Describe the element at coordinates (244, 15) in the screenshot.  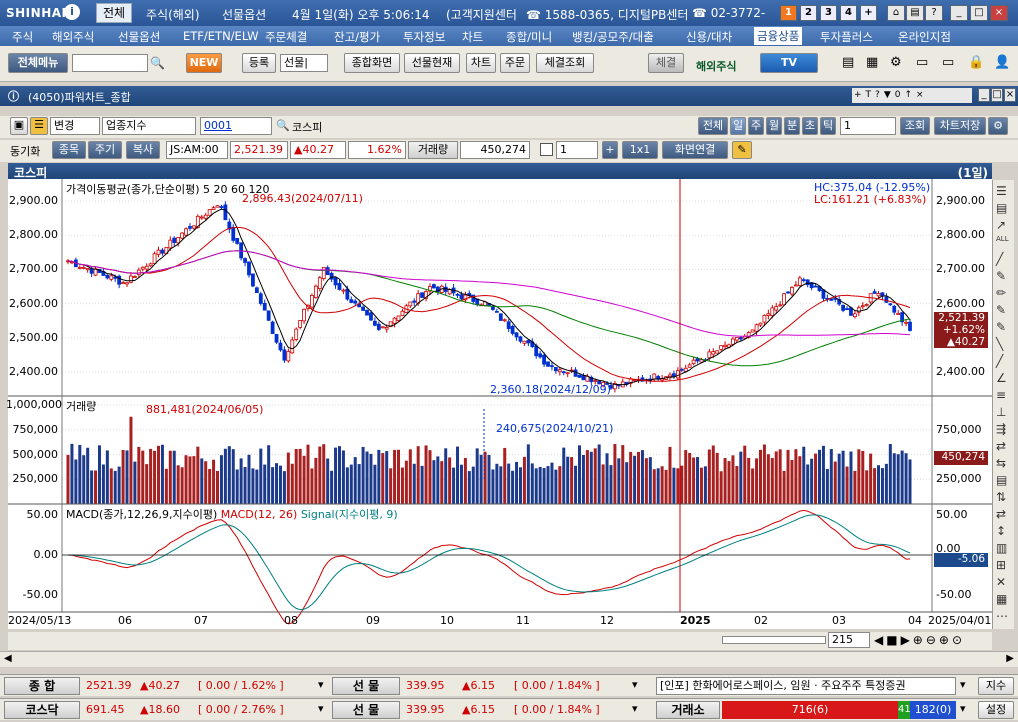
I see `tab-futures-options: 선물옵션` at that location.